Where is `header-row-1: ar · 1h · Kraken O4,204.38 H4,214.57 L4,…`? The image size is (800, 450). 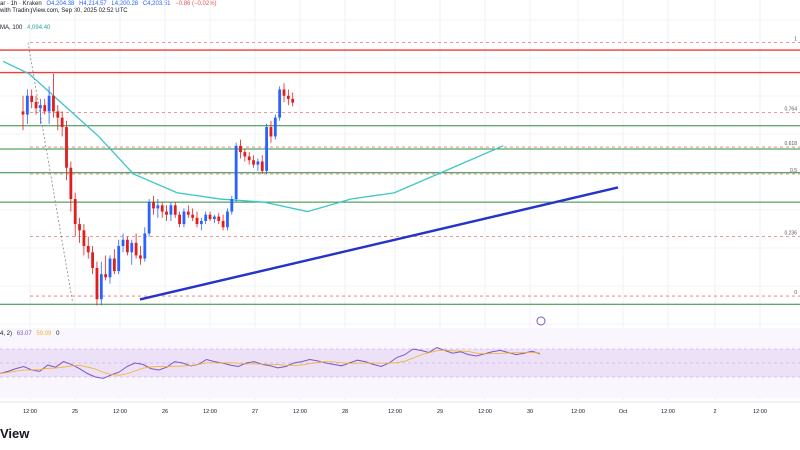
header-row-1: ar · 1h · Kraken O4,204.38 H4,214.57 L4,… is located at coordinates (110, 4).